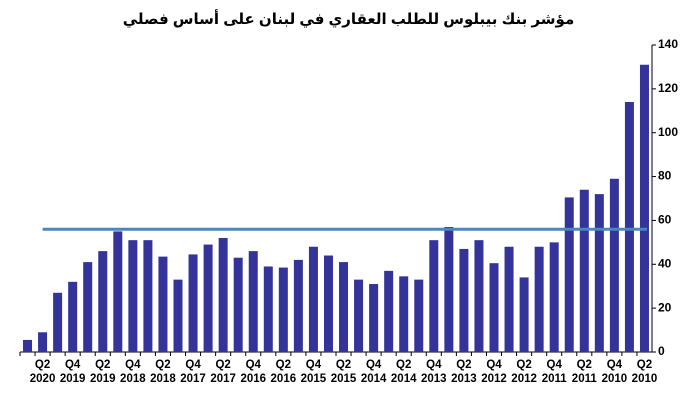 The width and height of the screenshot is (697, 401). What do you see at coordinates (644, 372) in the screenshot?
I see `x-tick-label: Q2 2010` at bounding box center [644, 372].